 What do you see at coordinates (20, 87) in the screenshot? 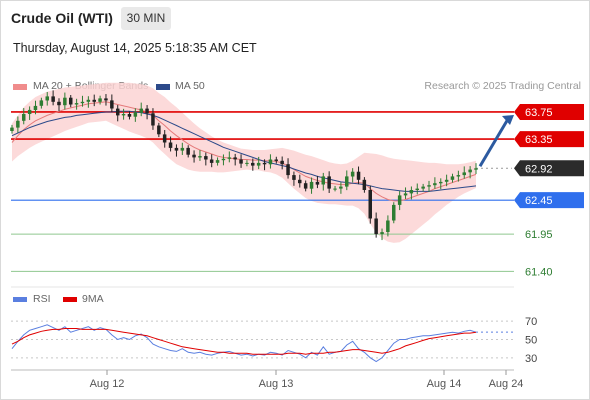
I see `legend-bollinger-swatch` at bounding box center [20, 87].